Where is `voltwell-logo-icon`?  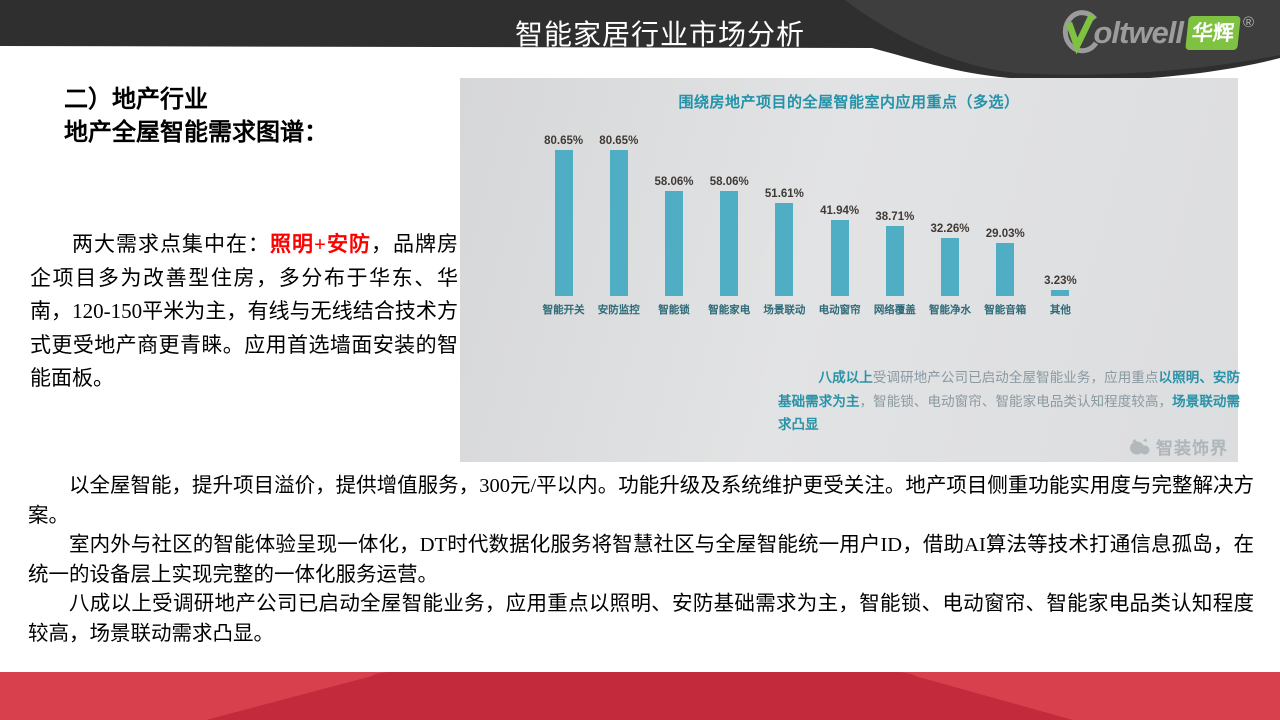
voltwell-logo-icon is located at coordinates (1081, 32).